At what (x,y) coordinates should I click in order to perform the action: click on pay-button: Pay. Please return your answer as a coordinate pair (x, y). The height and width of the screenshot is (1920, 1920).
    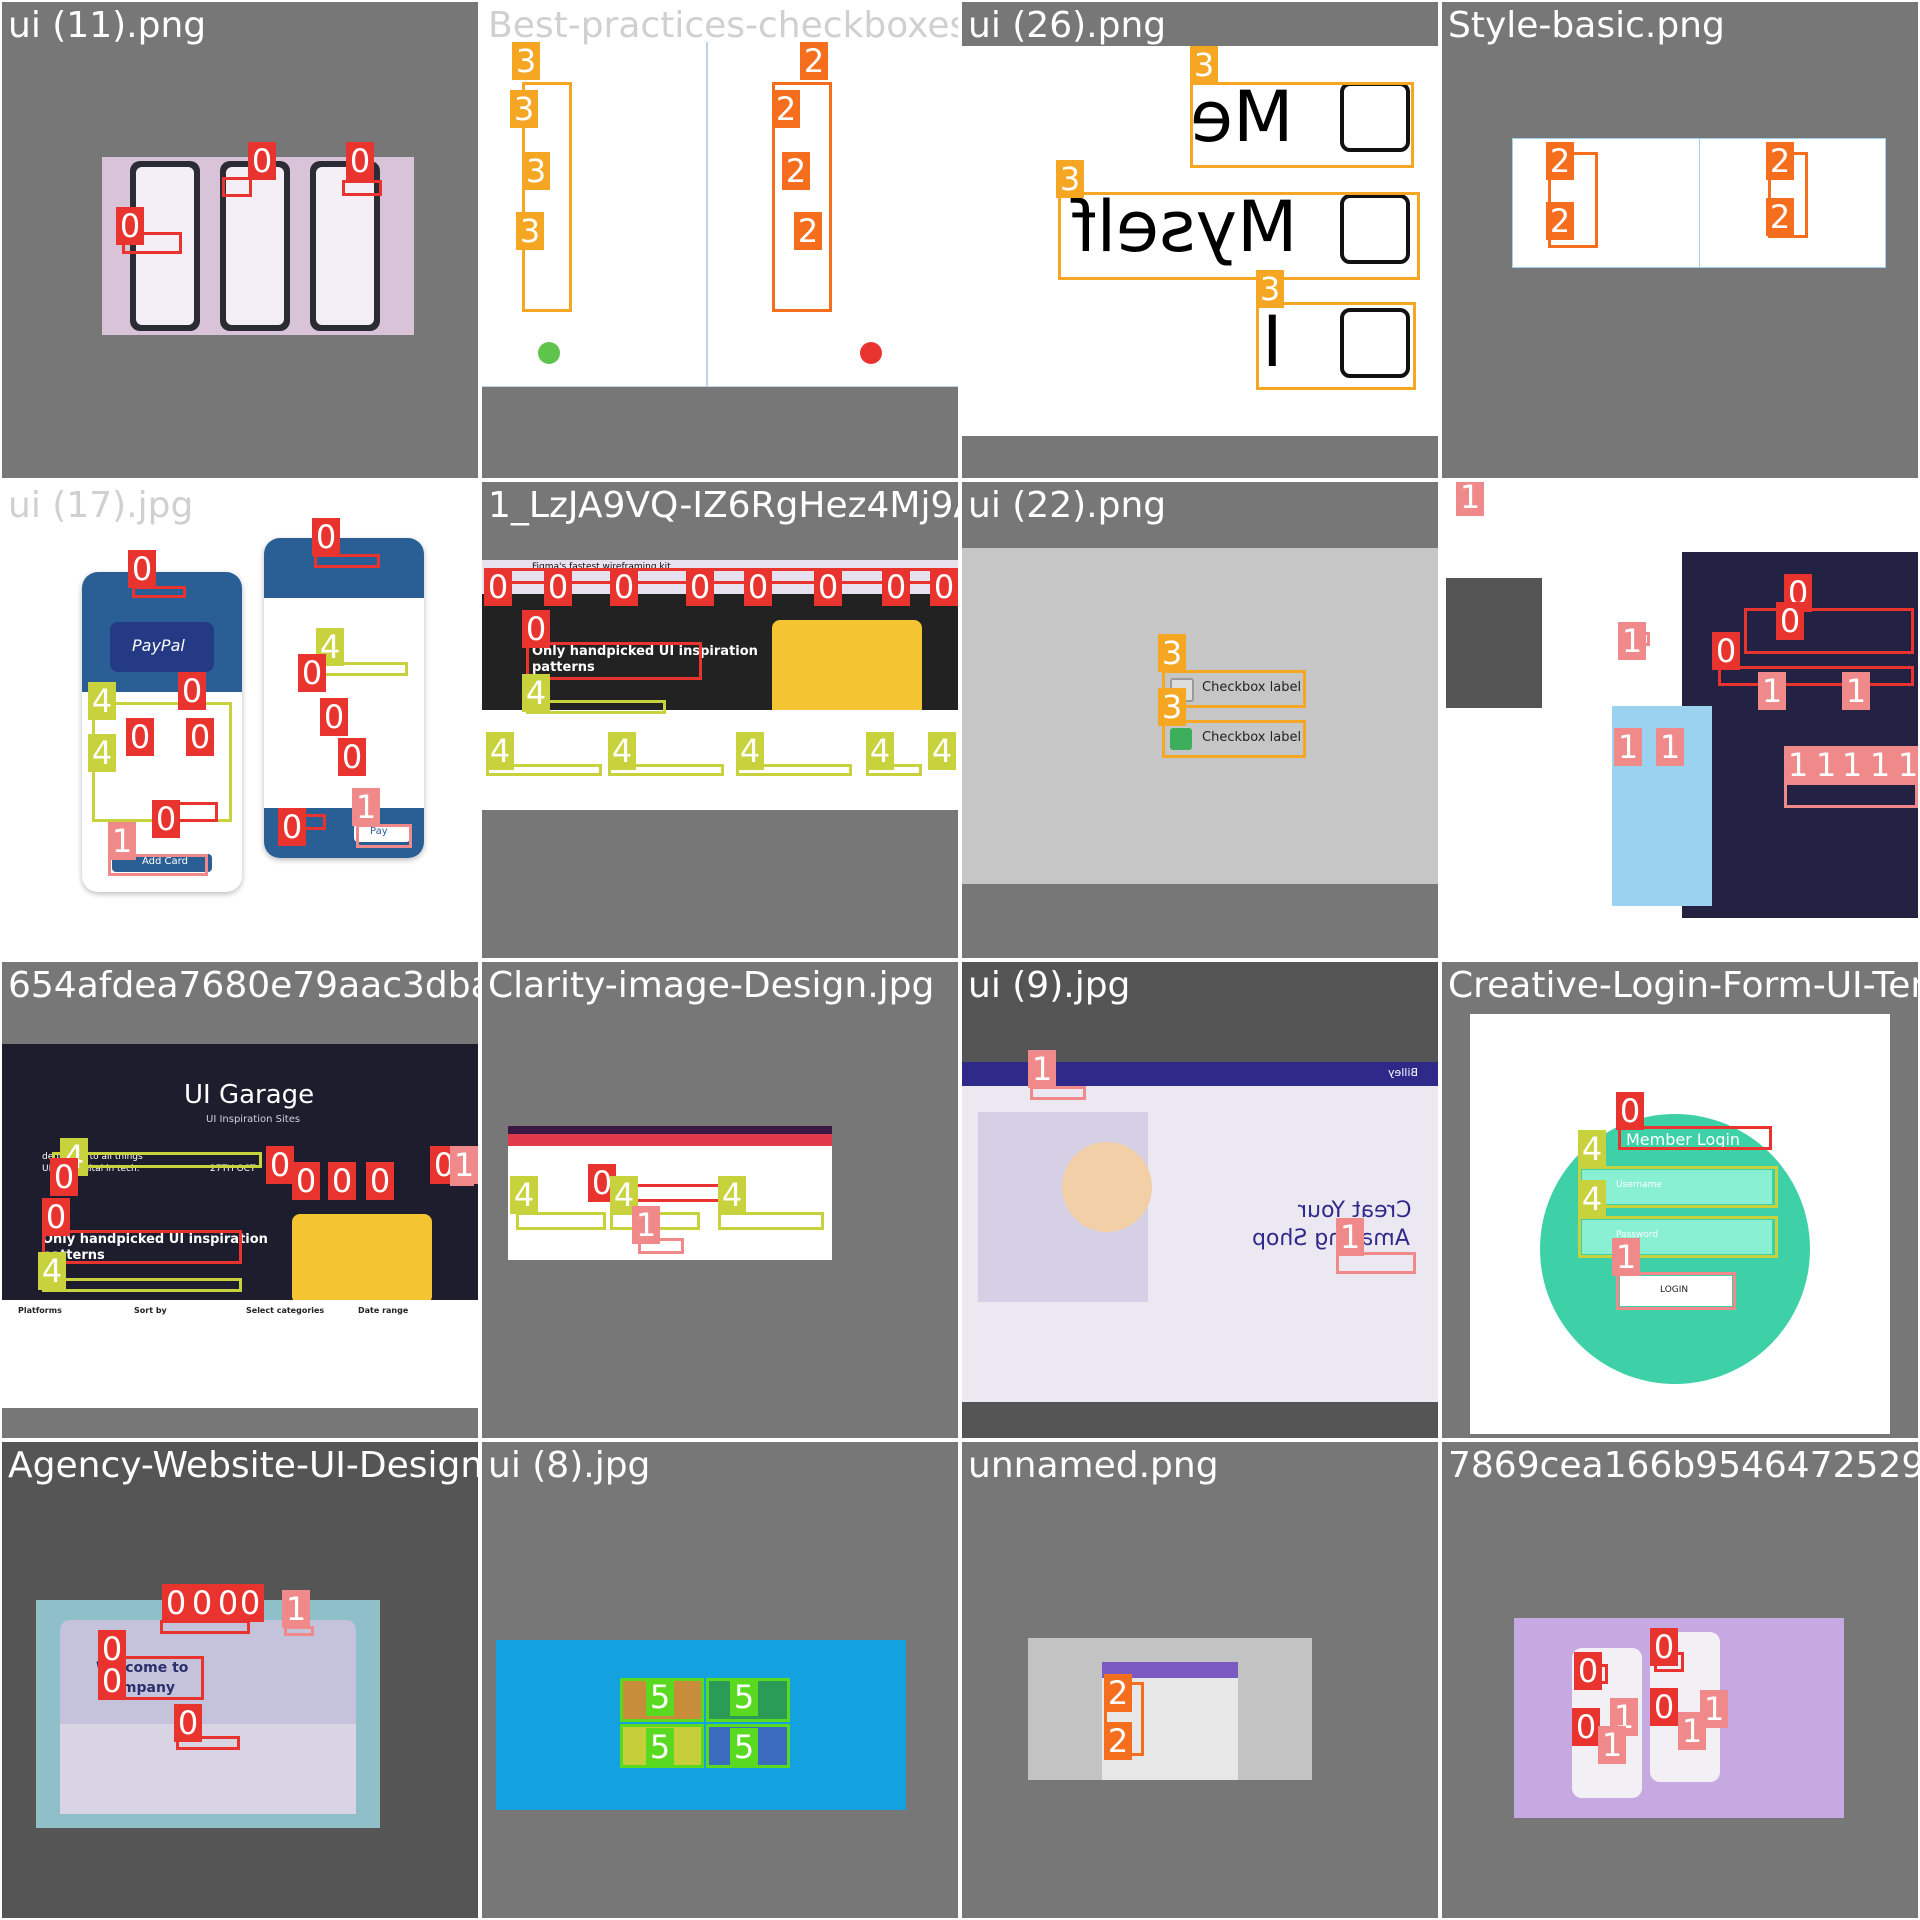
    Looking at the image, I should click on (382, 833).